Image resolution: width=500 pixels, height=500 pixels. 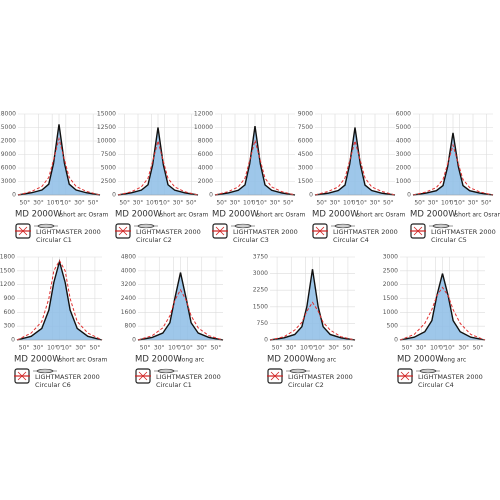 I want to click on y-tick-label: 8000, so click(x=205, y=141).